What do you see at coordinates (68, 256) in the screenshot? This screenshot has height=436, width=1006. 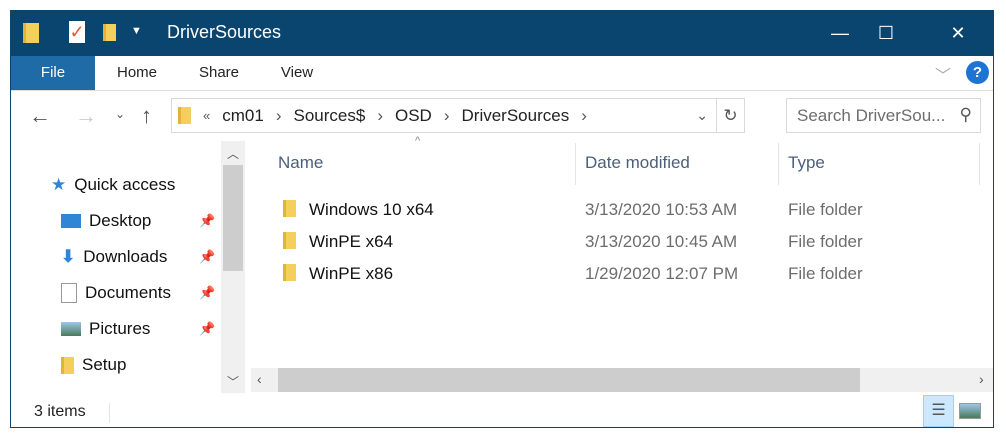 I see `download-icon: ⬇` at bounding box center [68, 256].